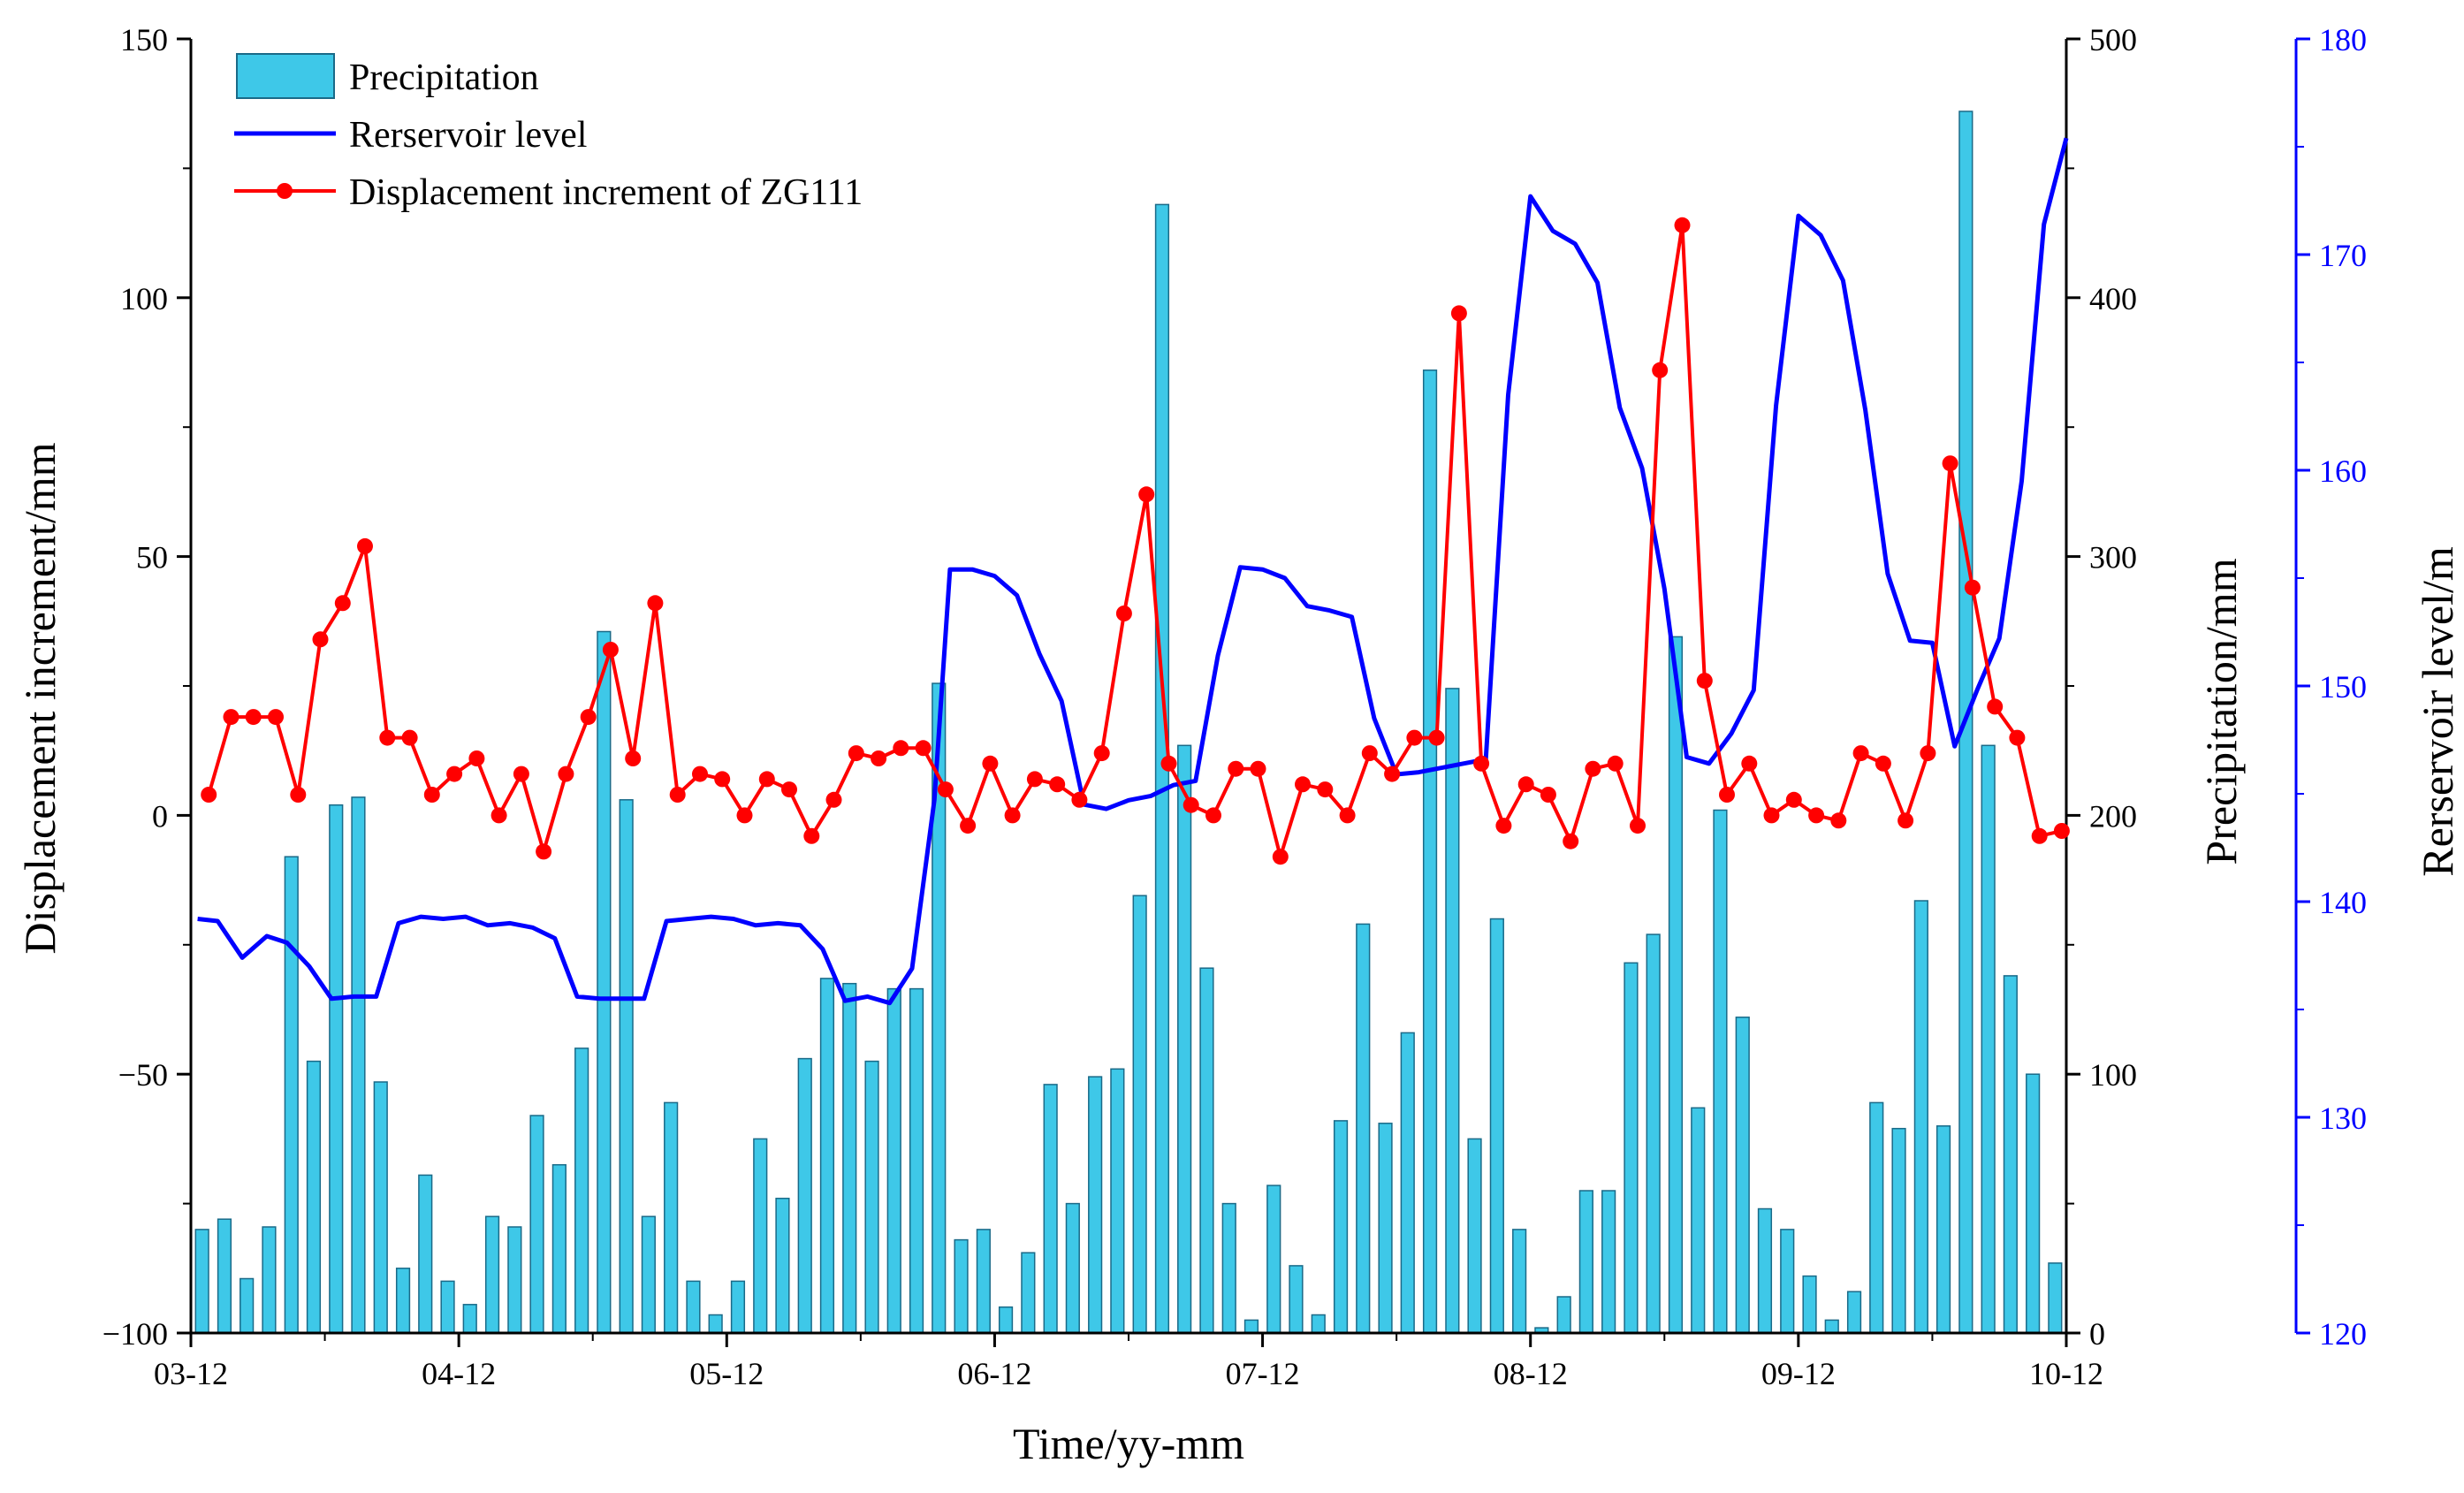 Image resolution: width=2464 pixels, height=1493 pixels. Describe the element at coordinates (726, 1373) in the screenshot. I see `x-axis-tick-label: 05-12` at that location.